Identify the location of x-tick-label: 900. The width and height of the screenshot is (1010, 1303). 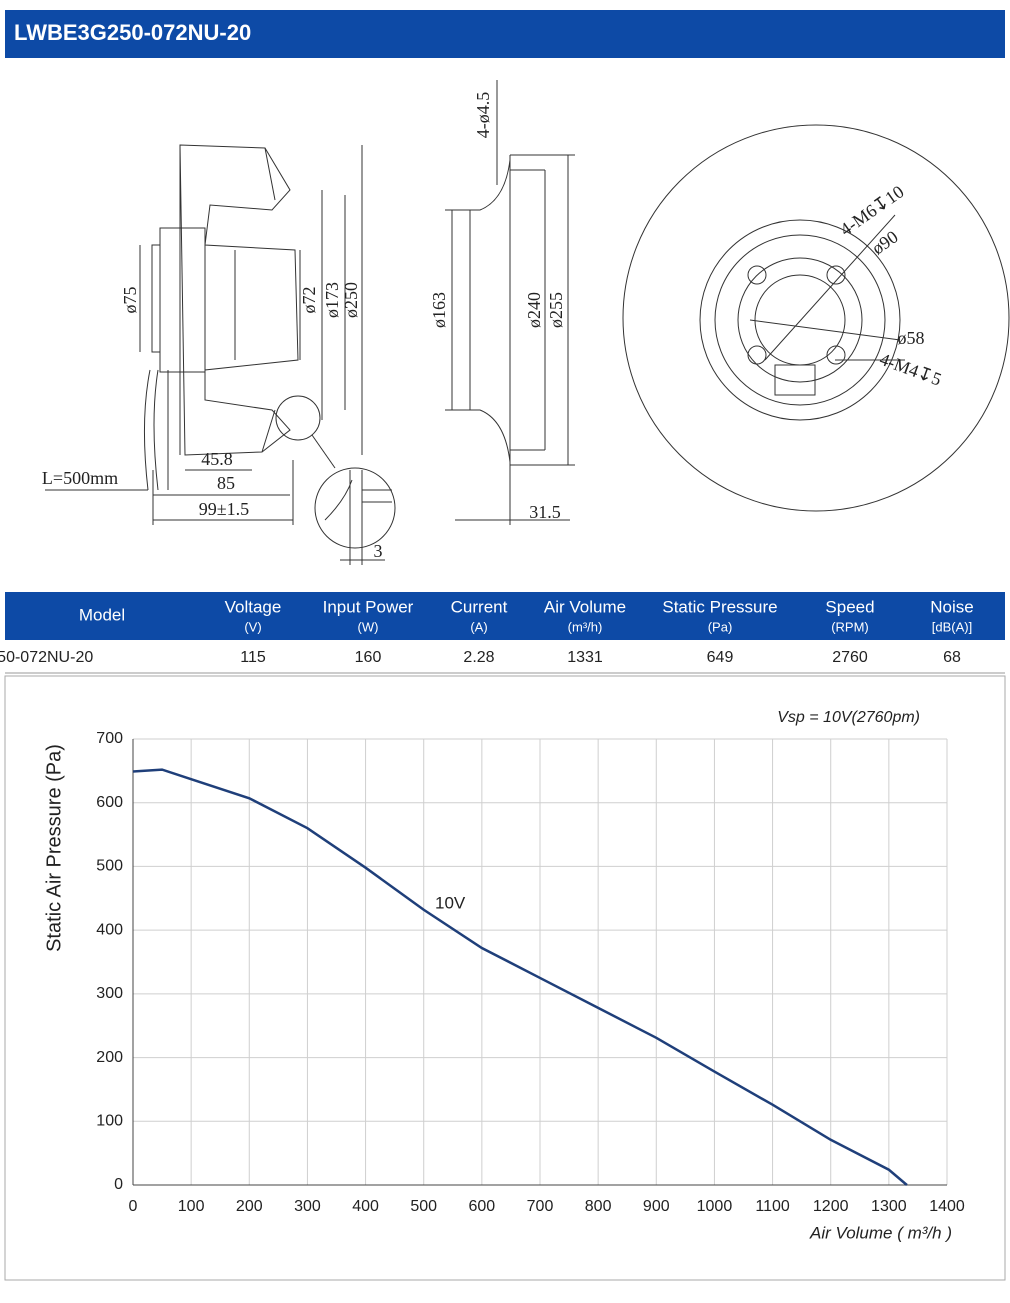
(656, 1206).